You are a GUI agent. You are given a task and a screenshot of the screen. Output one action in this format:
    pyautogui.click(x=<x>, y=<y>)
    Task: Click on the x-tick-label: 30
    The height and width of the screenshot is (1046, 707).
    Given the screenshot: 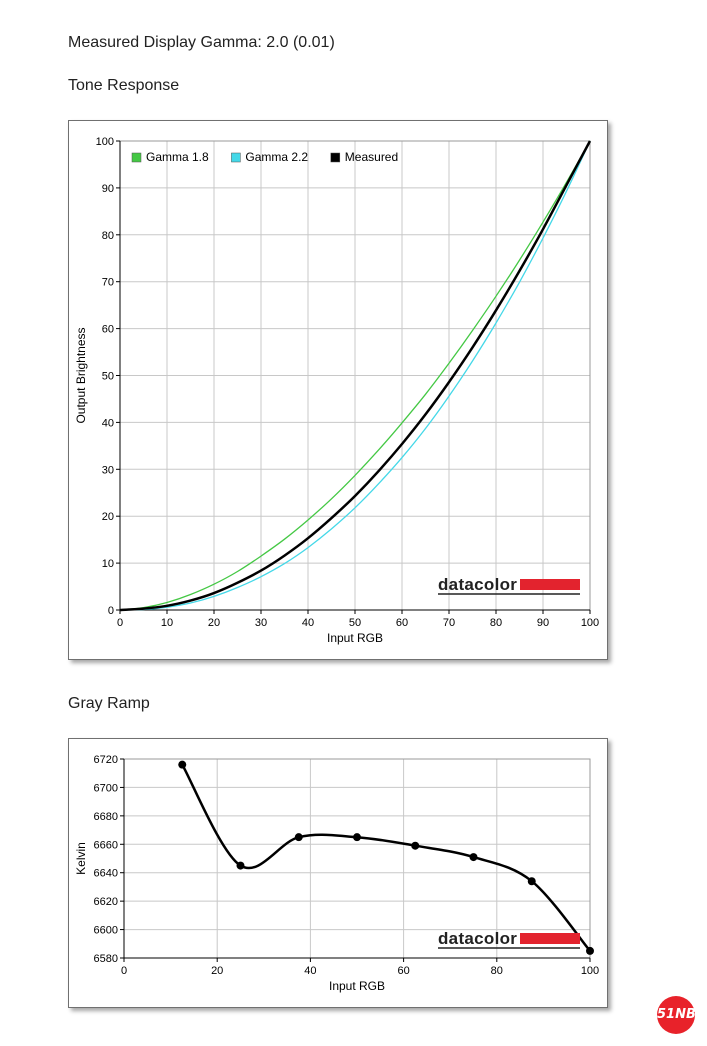 What is the action you would take?
    pyautogui.click(x=261, y=623)
    